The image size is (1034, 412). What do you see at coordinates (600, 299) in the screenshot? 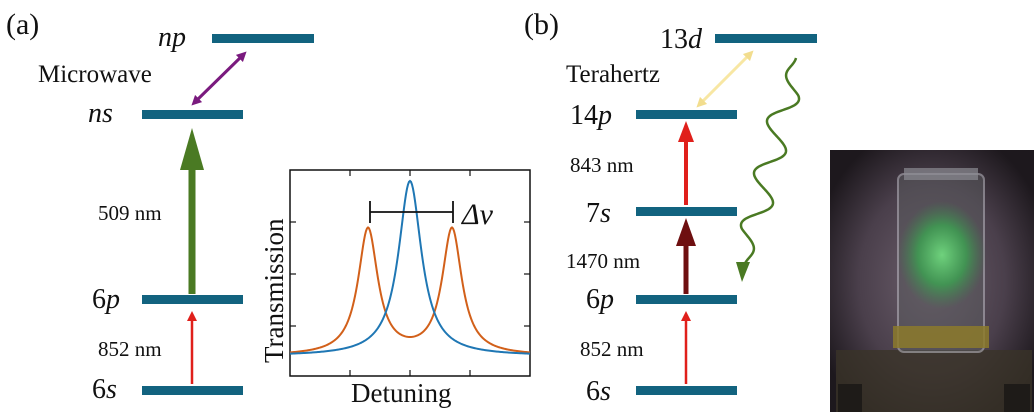
I see `level-6p-b-label: 6p` at bounding box center [600, 299].